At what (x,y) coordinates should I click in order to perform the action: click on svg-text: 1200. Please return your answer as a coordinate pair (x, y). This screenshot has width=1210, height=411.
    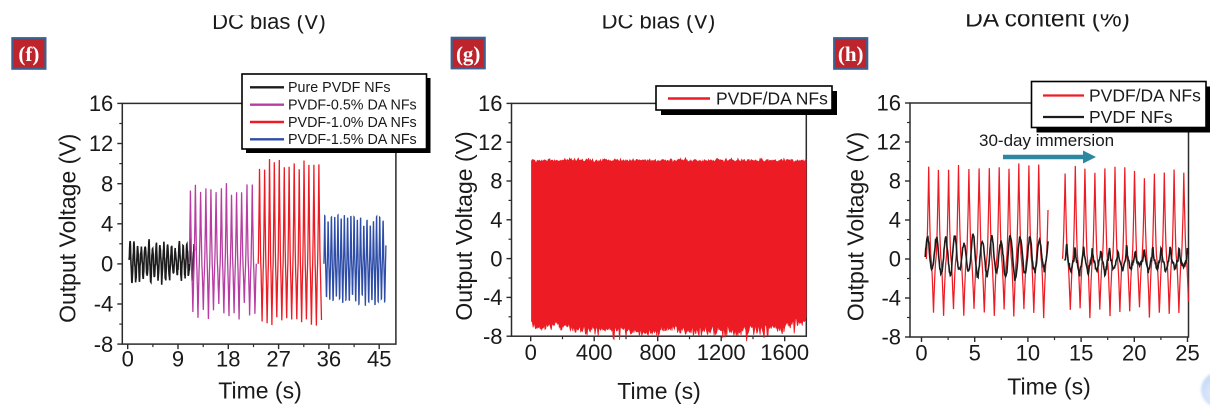
    Looking at the image, I should click on (721, 352).